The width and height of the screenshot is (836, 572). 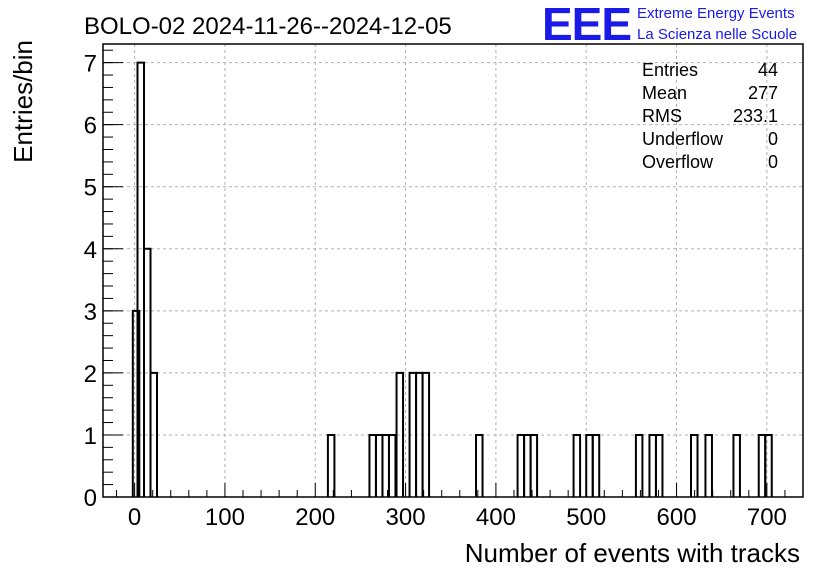 What do you see at coordinates (90, 374) in the screenshot?
I see `y-tick-label: 2` at bounding box center [90, 374].